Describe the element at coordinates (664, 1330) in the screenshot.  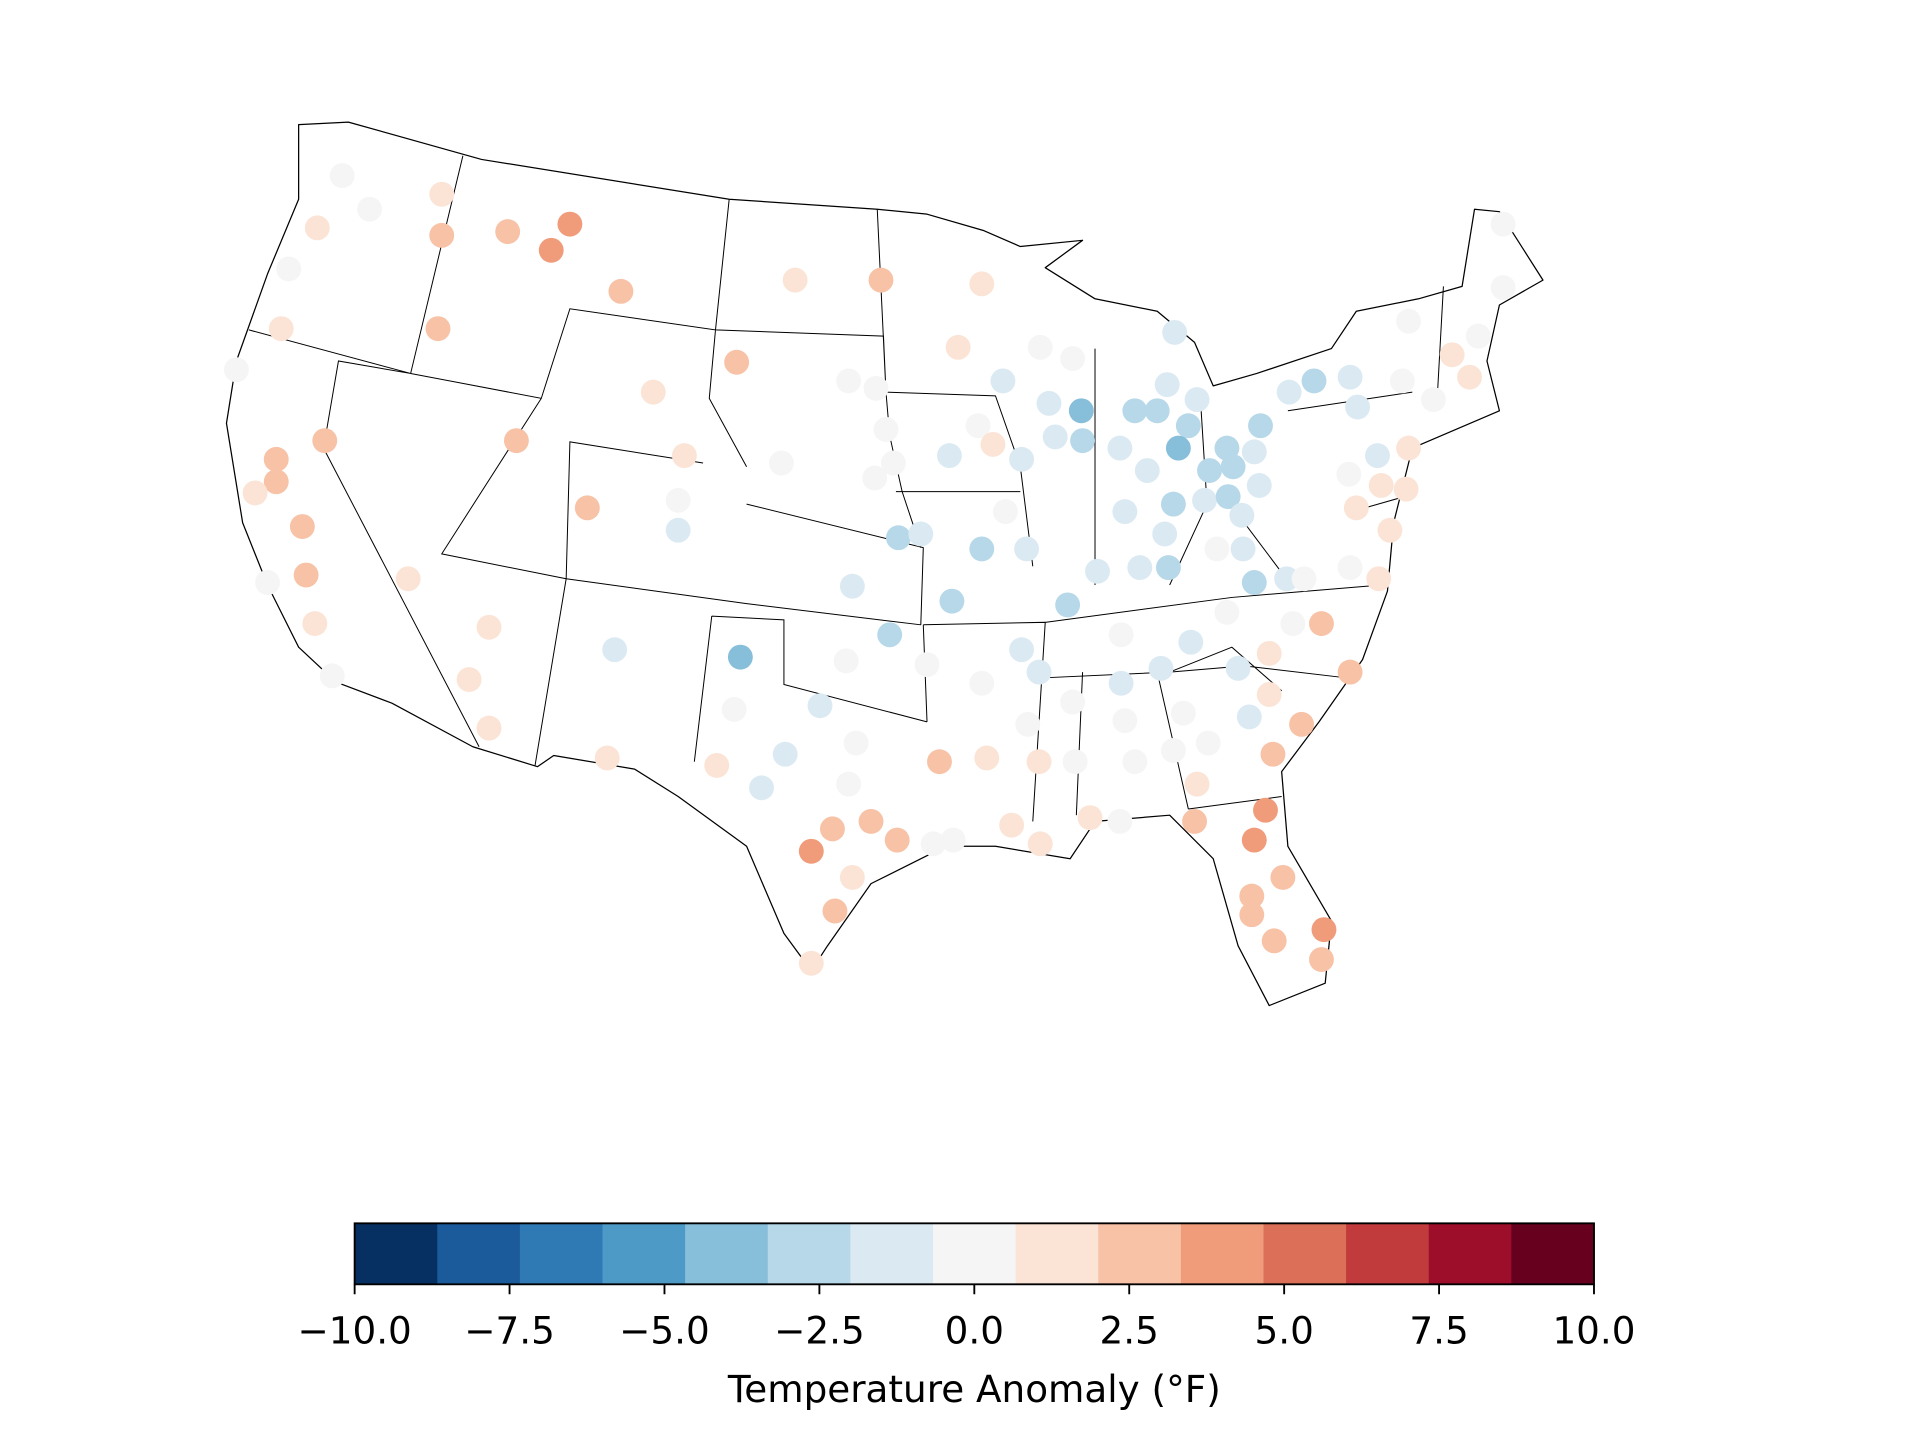
I see `colorbar-tick-label: −5.0` at that location.